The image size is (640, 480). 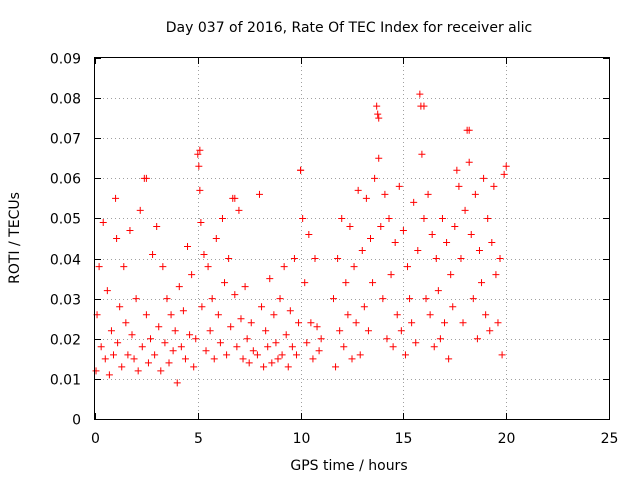 What do you see at coordinates (95, 439) in the screenshot?
I see `x-tick-label: 0` at bounding box center [95, 439].